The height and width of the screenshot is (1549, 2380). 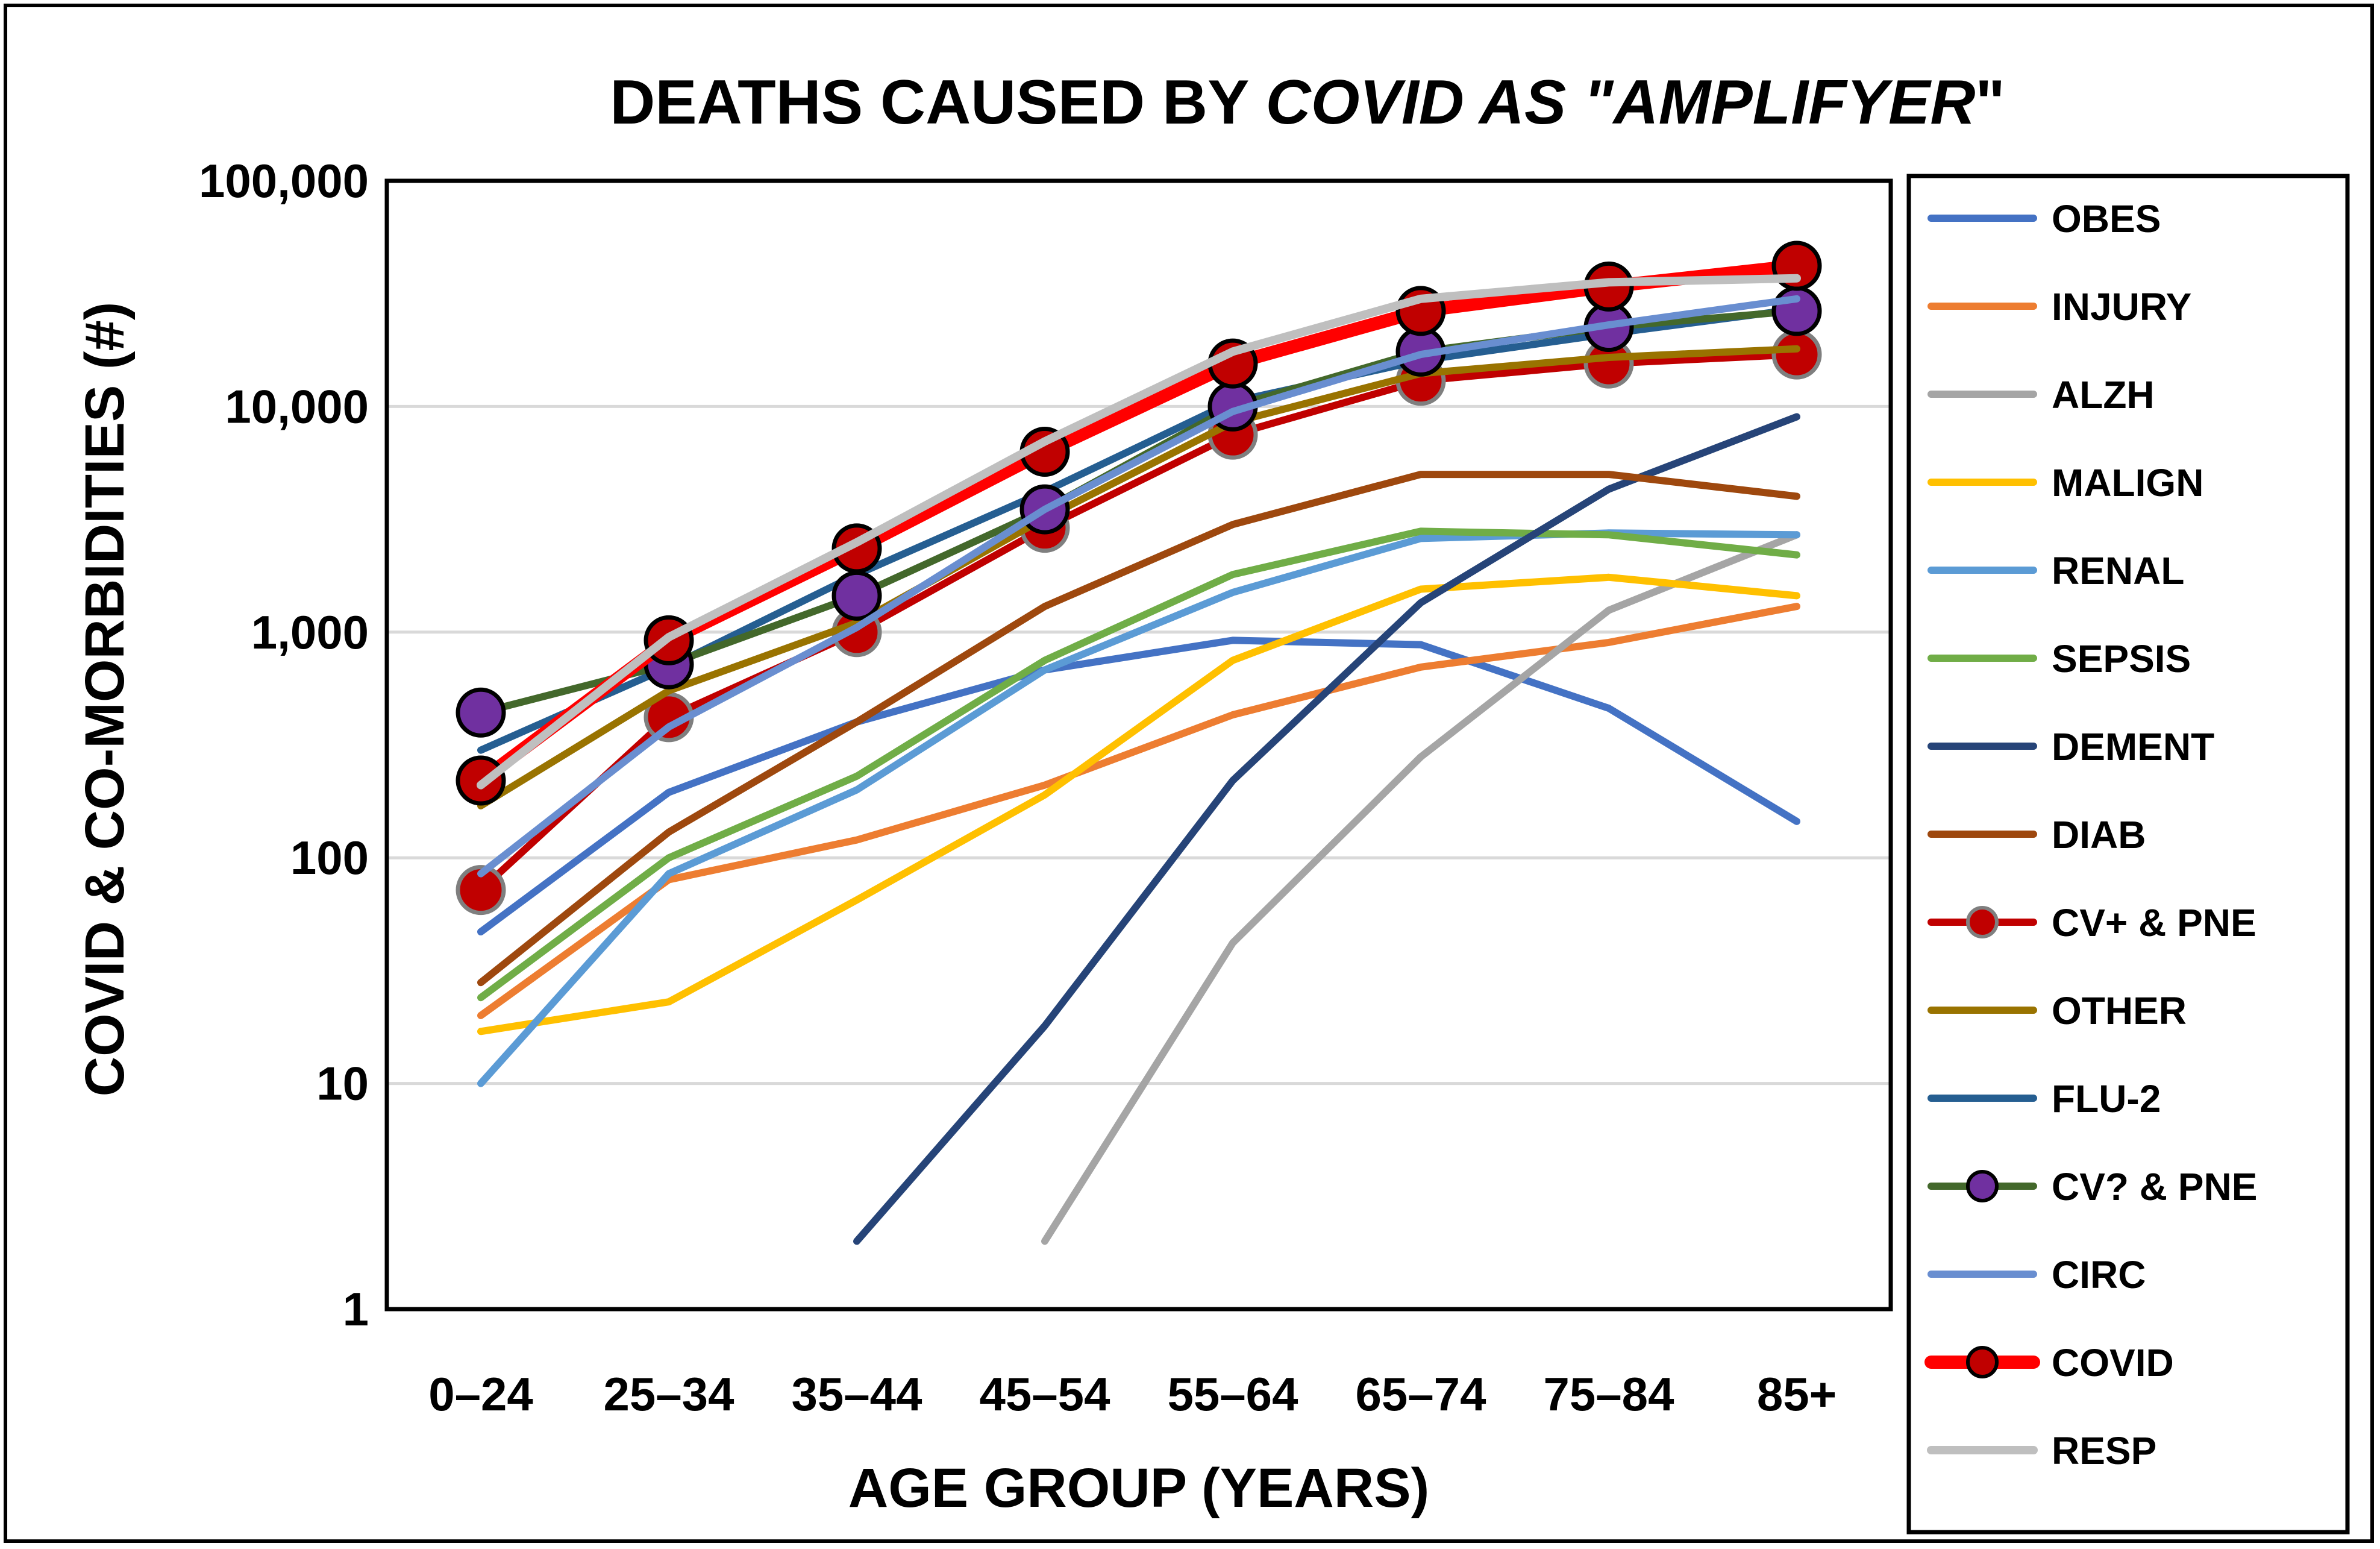 I want to click on legend-label: RESP, so click(x=2104, y=1450).